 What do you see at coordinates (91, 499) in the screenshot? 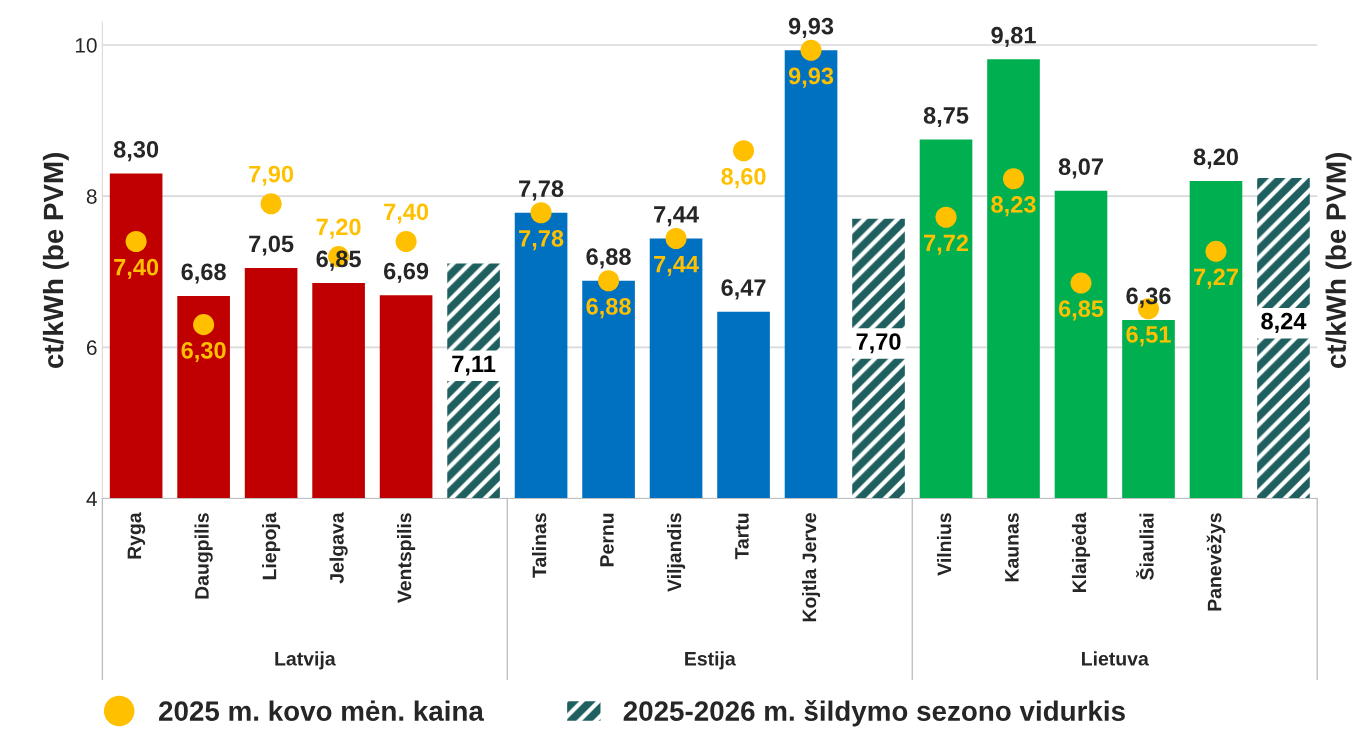
I see `y-tick-label: 4` at bounding box center [91, 499].